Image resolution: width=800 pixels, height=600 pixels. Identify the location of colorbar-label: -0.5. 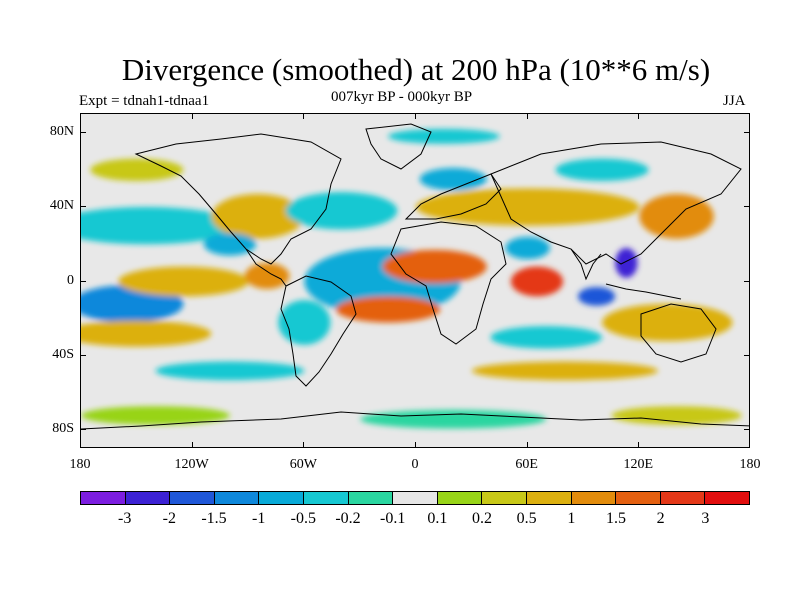
(303, 518).